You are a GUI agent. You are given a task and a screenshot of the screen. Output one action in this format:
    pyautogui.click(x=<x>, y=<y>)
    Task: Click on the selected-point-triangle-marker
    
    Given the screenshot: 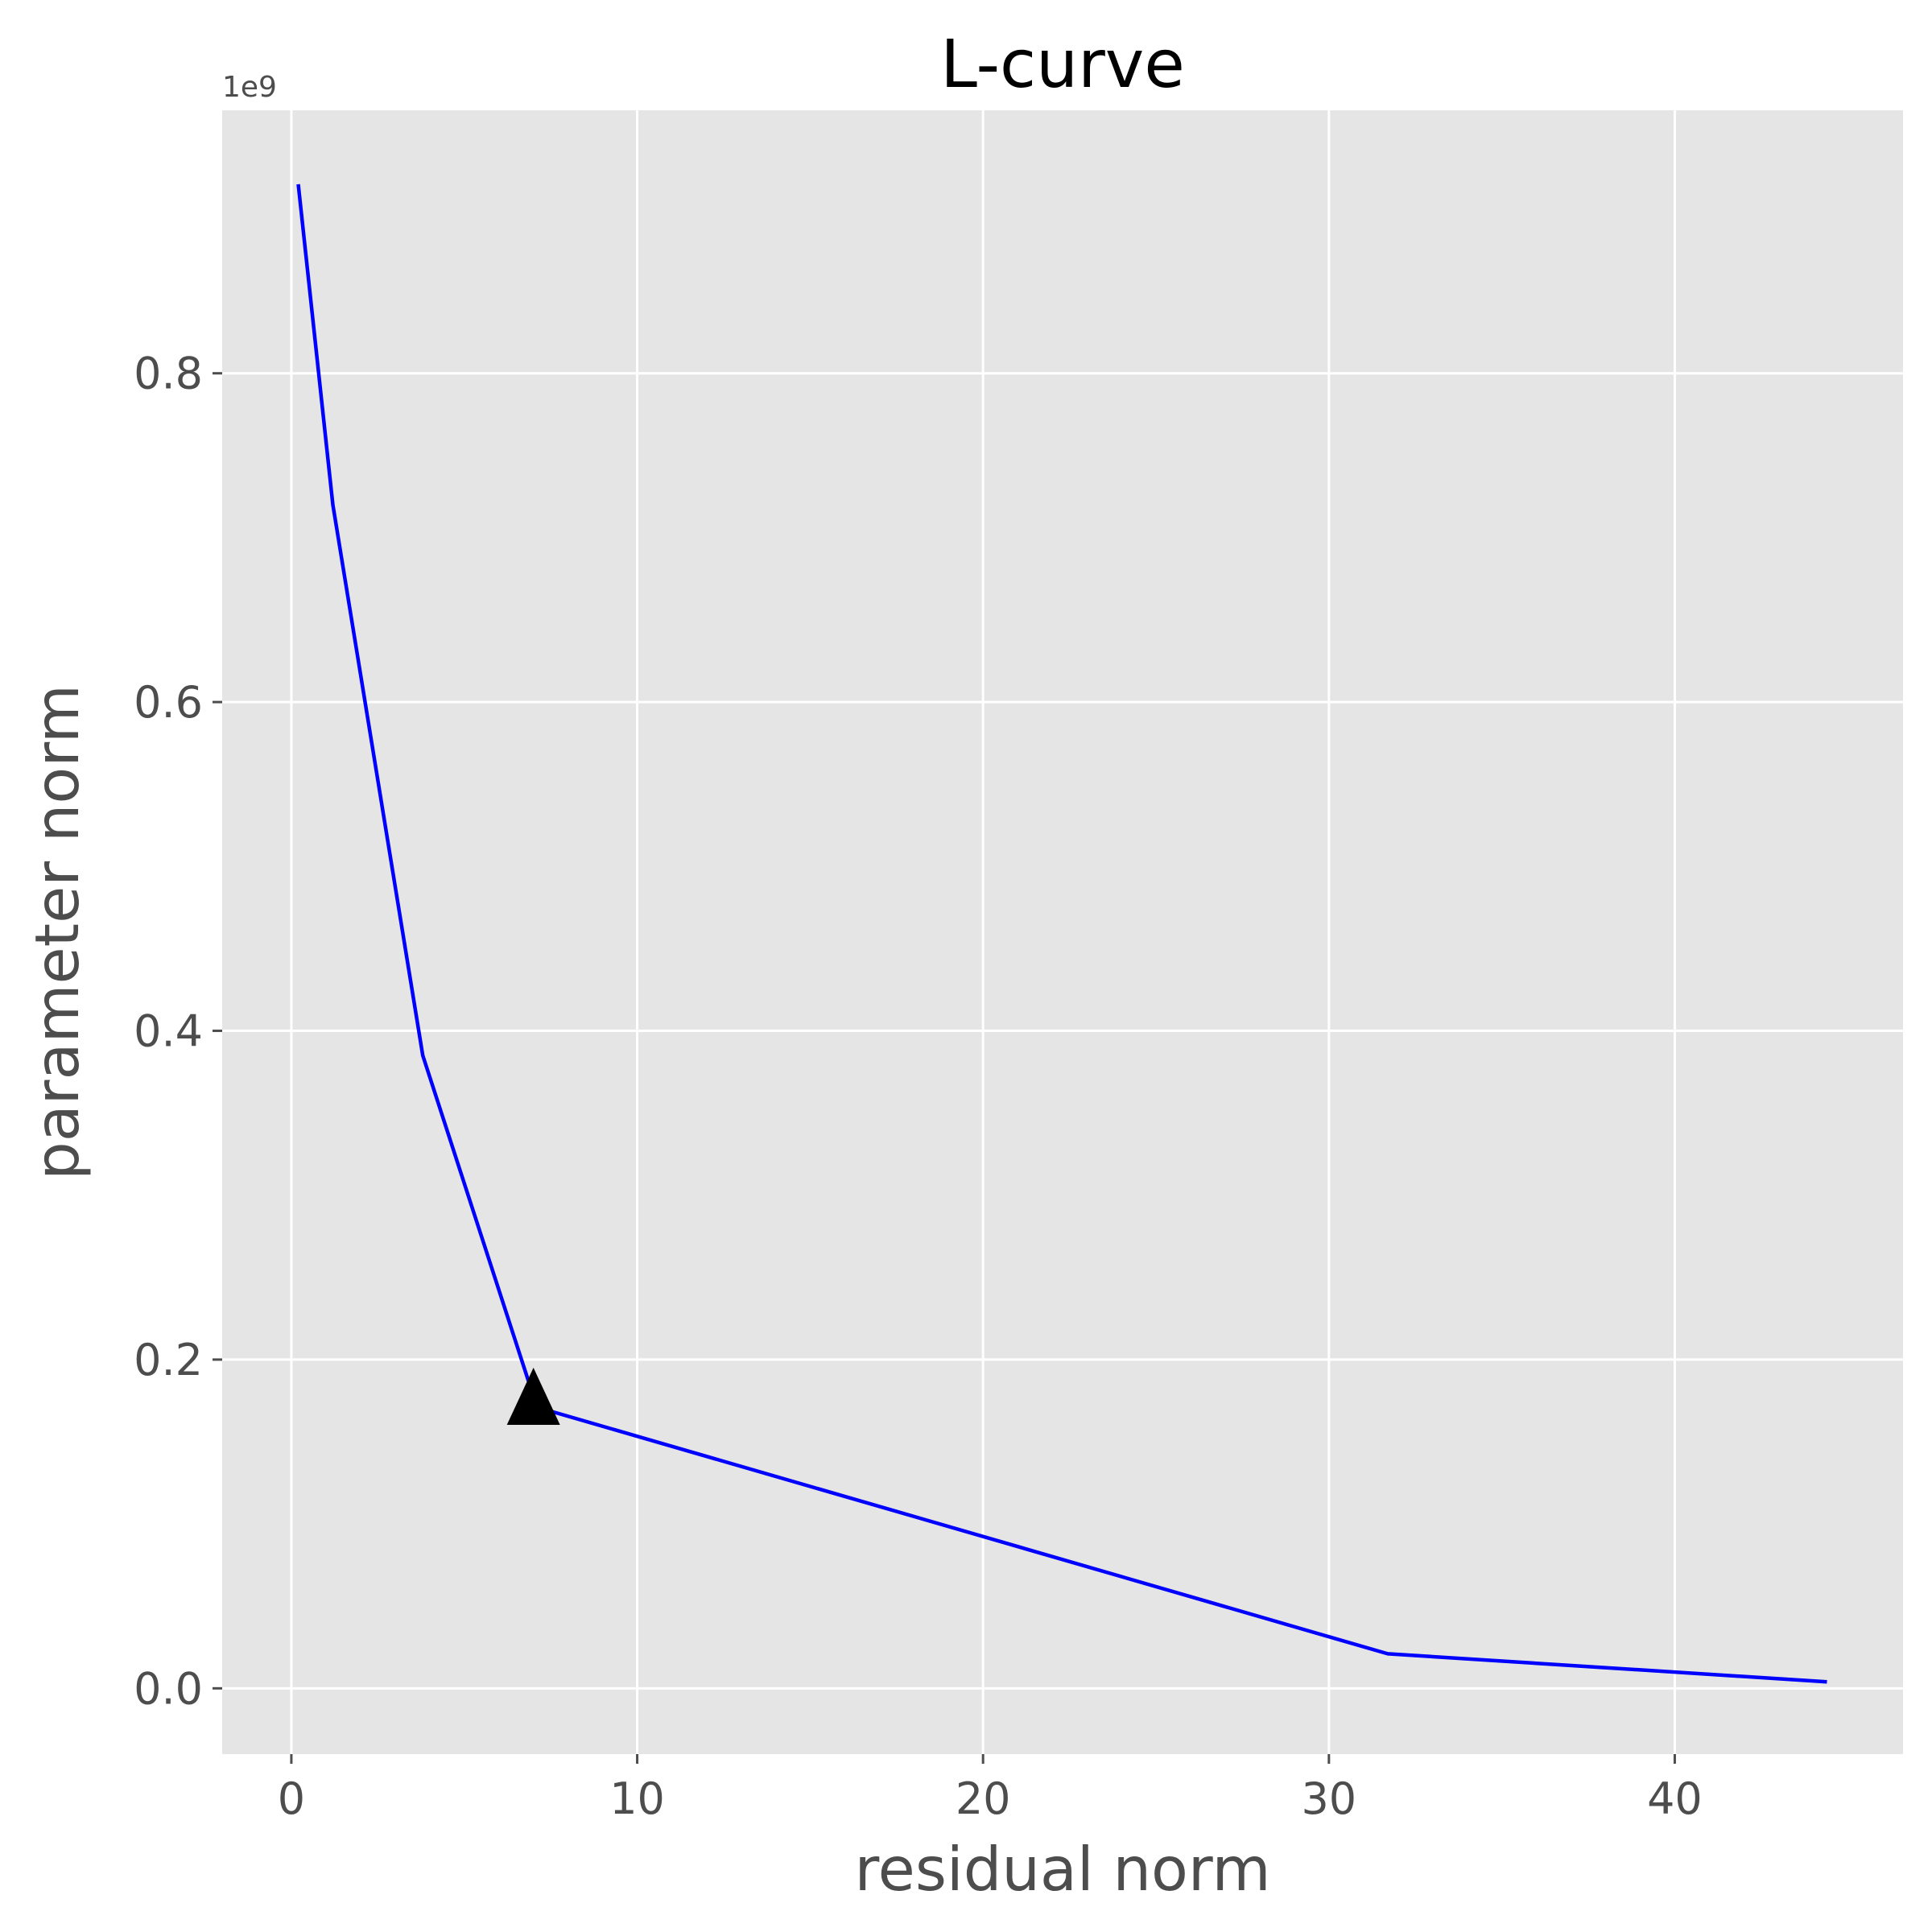 What is the action you would take?
    pyautogui.click(x=533, y=1397)
    